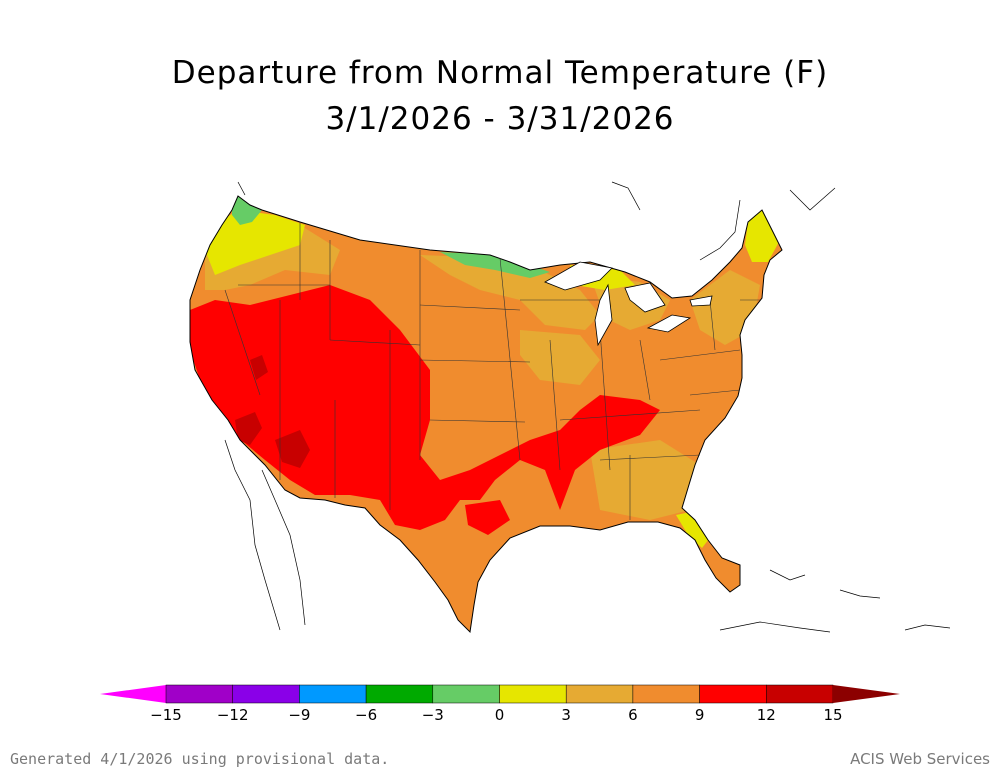 The width and height of the screenshot is (1000, 772). Describe the element at coordinates (500, 119) in the screenshot. I see `map-date-range: 3/1/2026 - 3/31/2026` at that location.